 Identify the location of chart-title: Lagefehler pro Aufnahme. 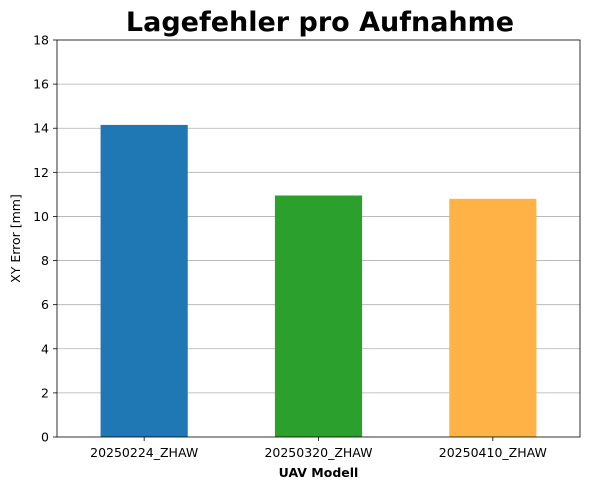
(320, 22).